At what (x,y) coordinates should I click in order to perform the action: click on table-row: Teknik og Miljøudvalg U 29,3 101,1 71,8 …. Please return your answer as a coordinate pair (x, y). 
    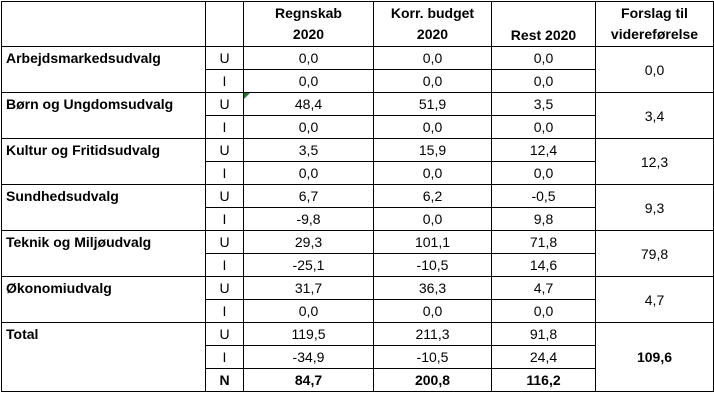
    Looking at the image, I should click on (357, 253).